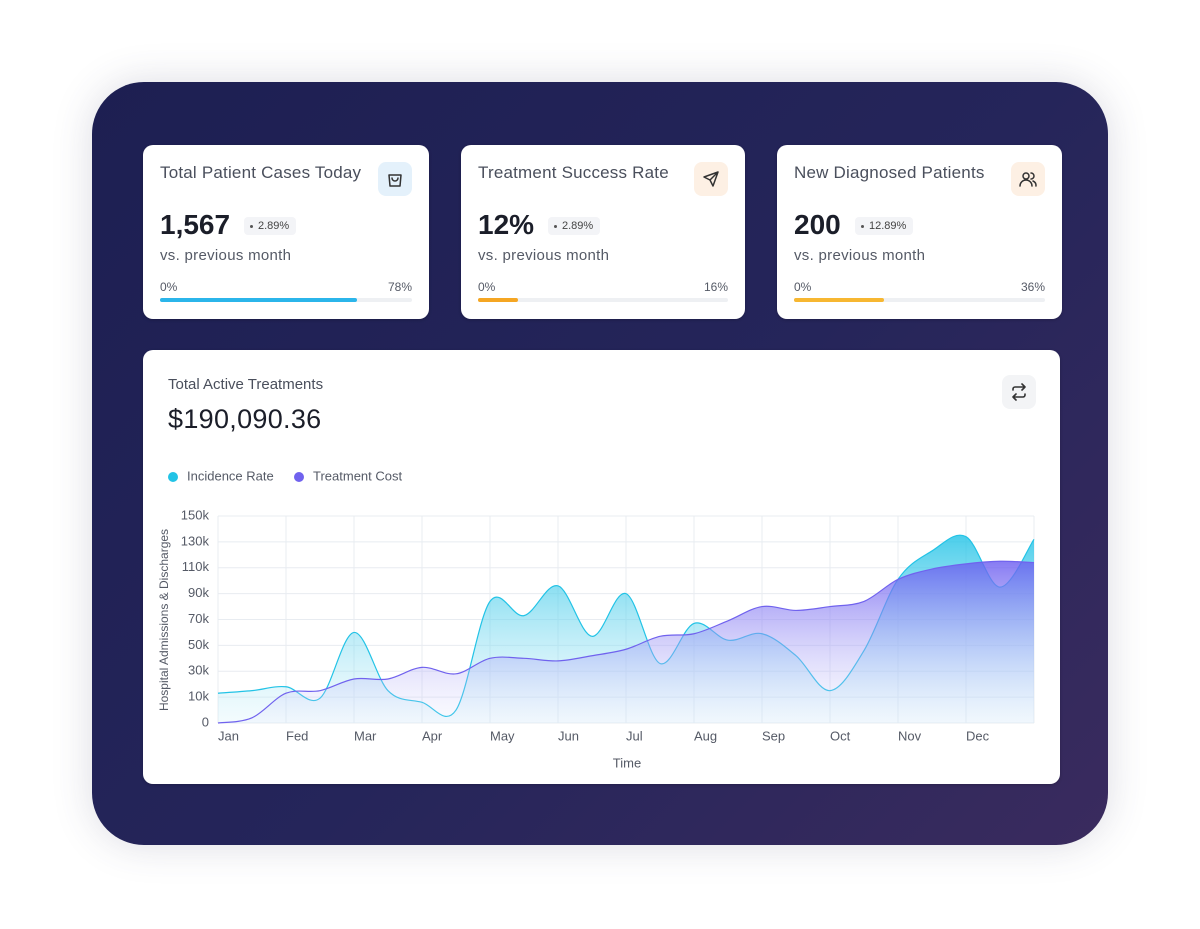 This screenshot has width=1200, height=929. Describe the element at coordinates (198, 644) in the screenshot. I see `y-tick-label: 50k` at that location.